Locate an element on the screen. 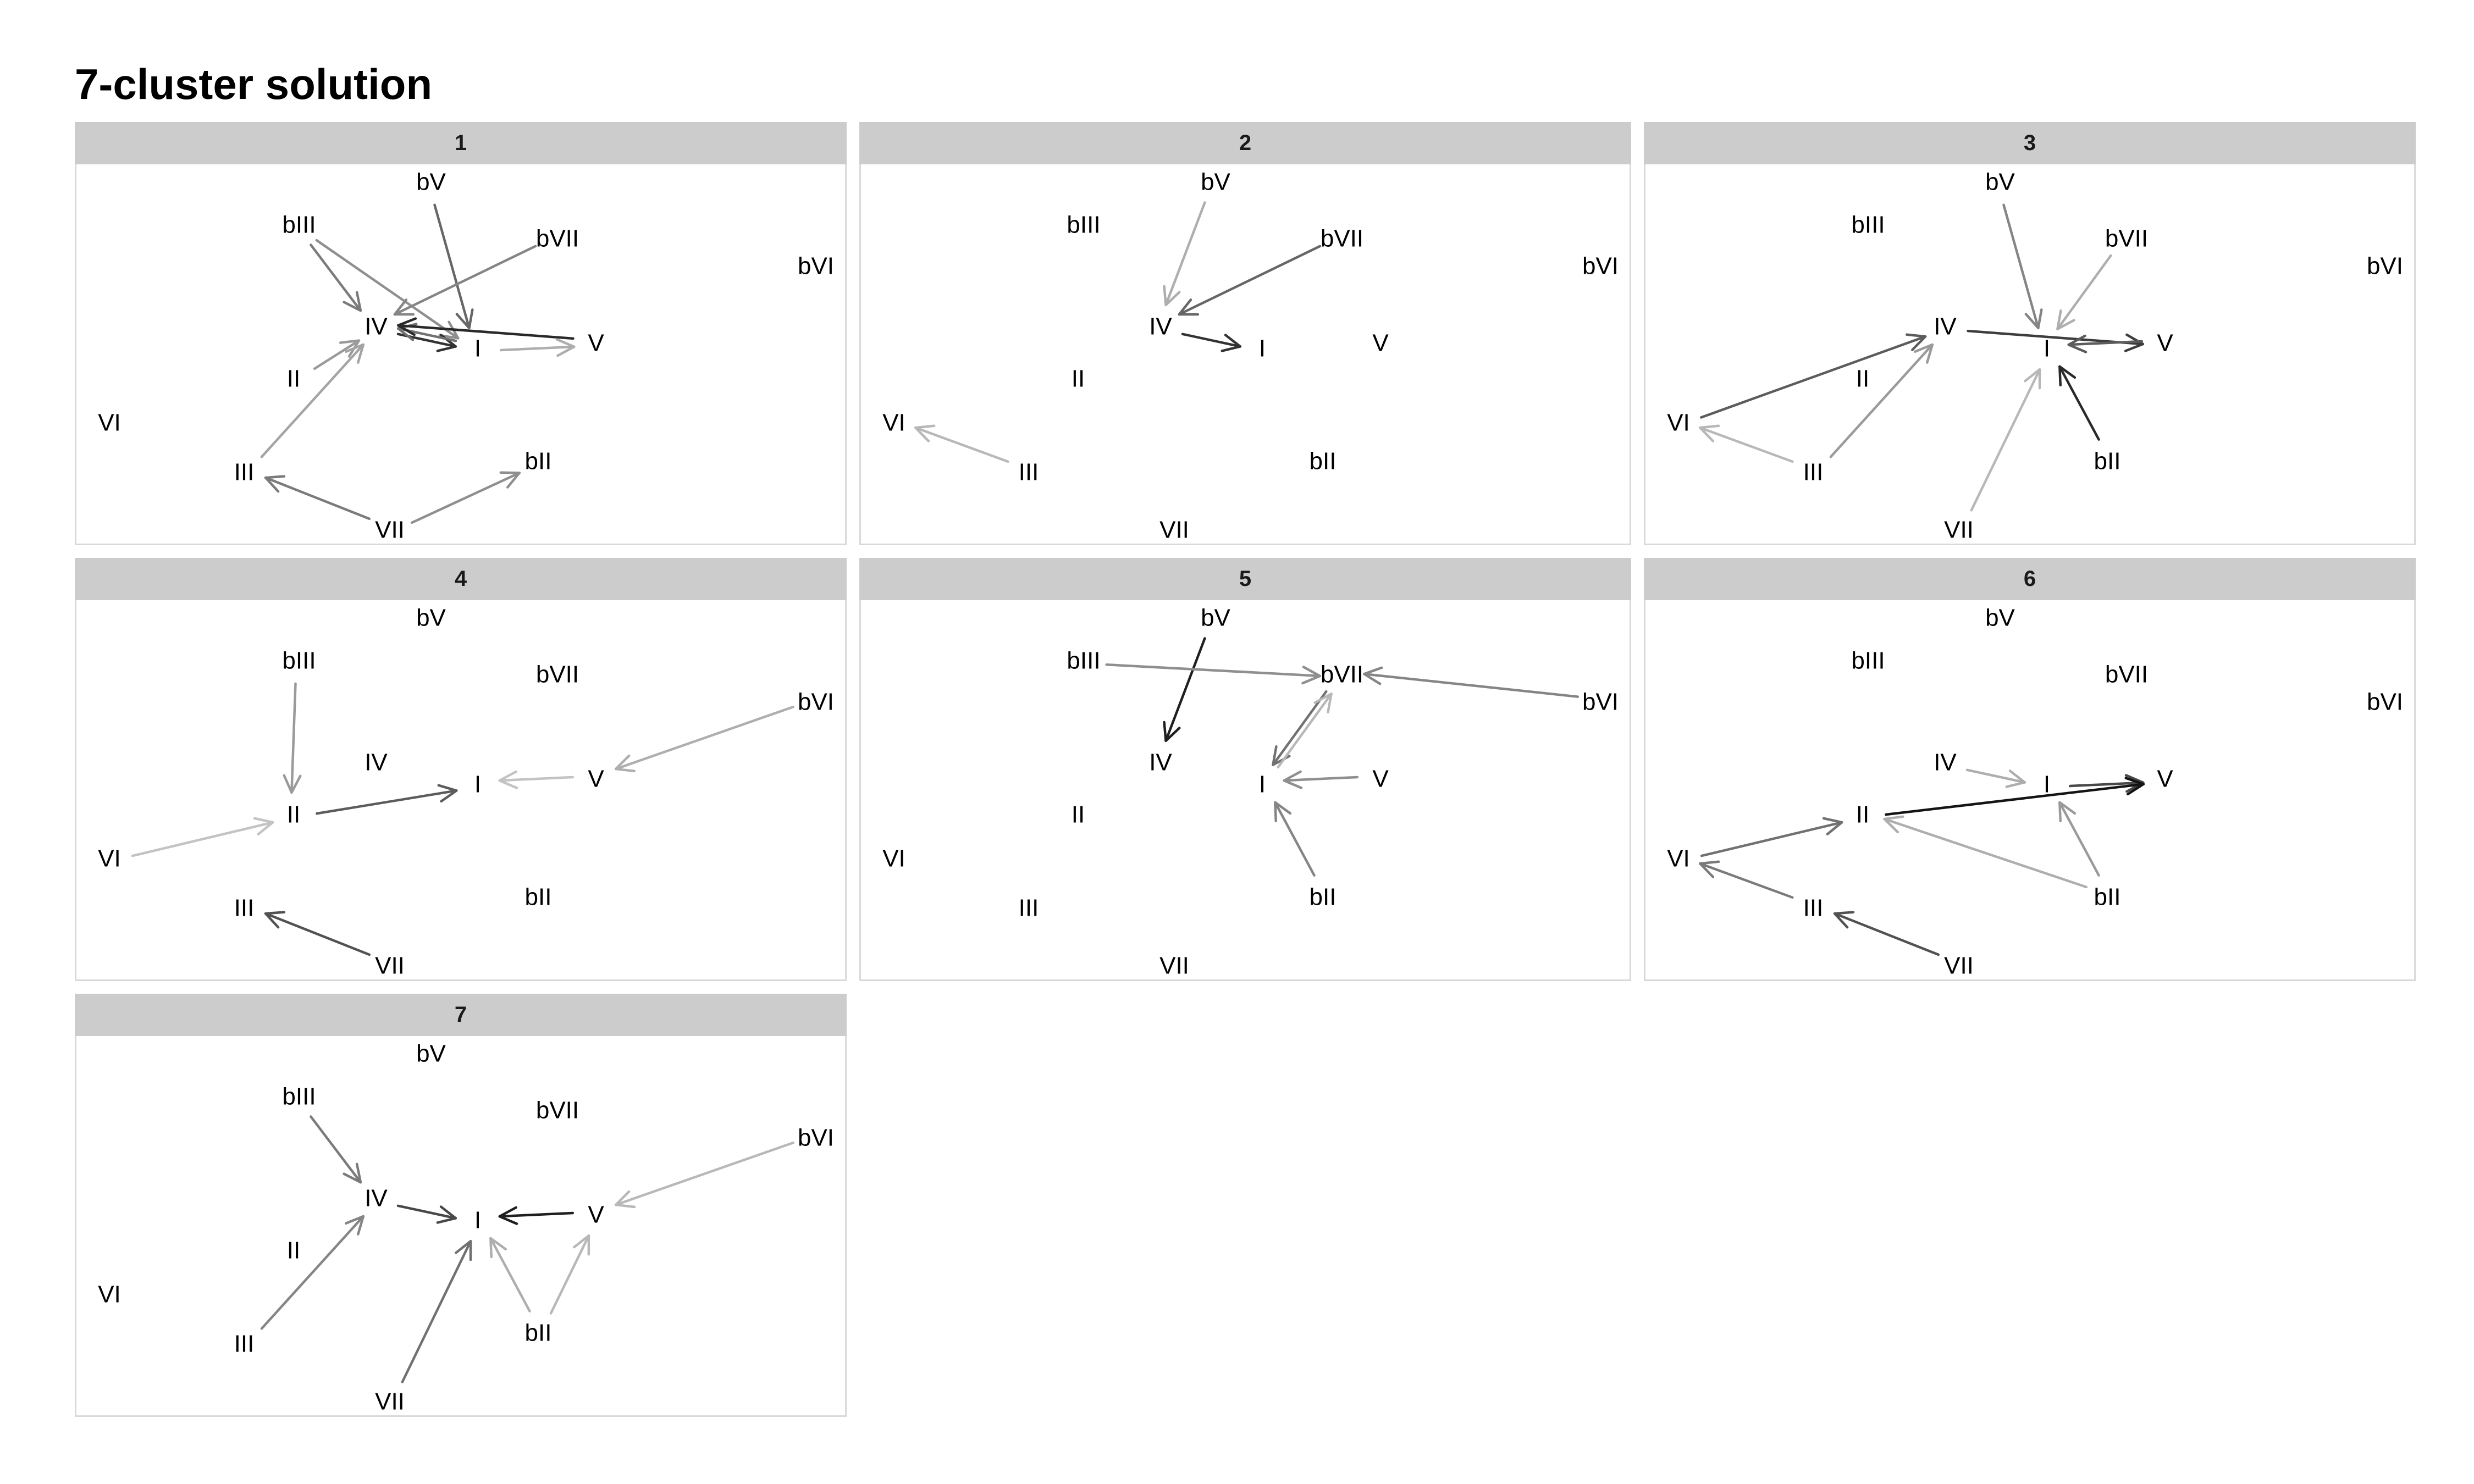 This screenshot has height=1484, width=2474. edge-bVI-to-bVII is located at coordinates (1472, 682).